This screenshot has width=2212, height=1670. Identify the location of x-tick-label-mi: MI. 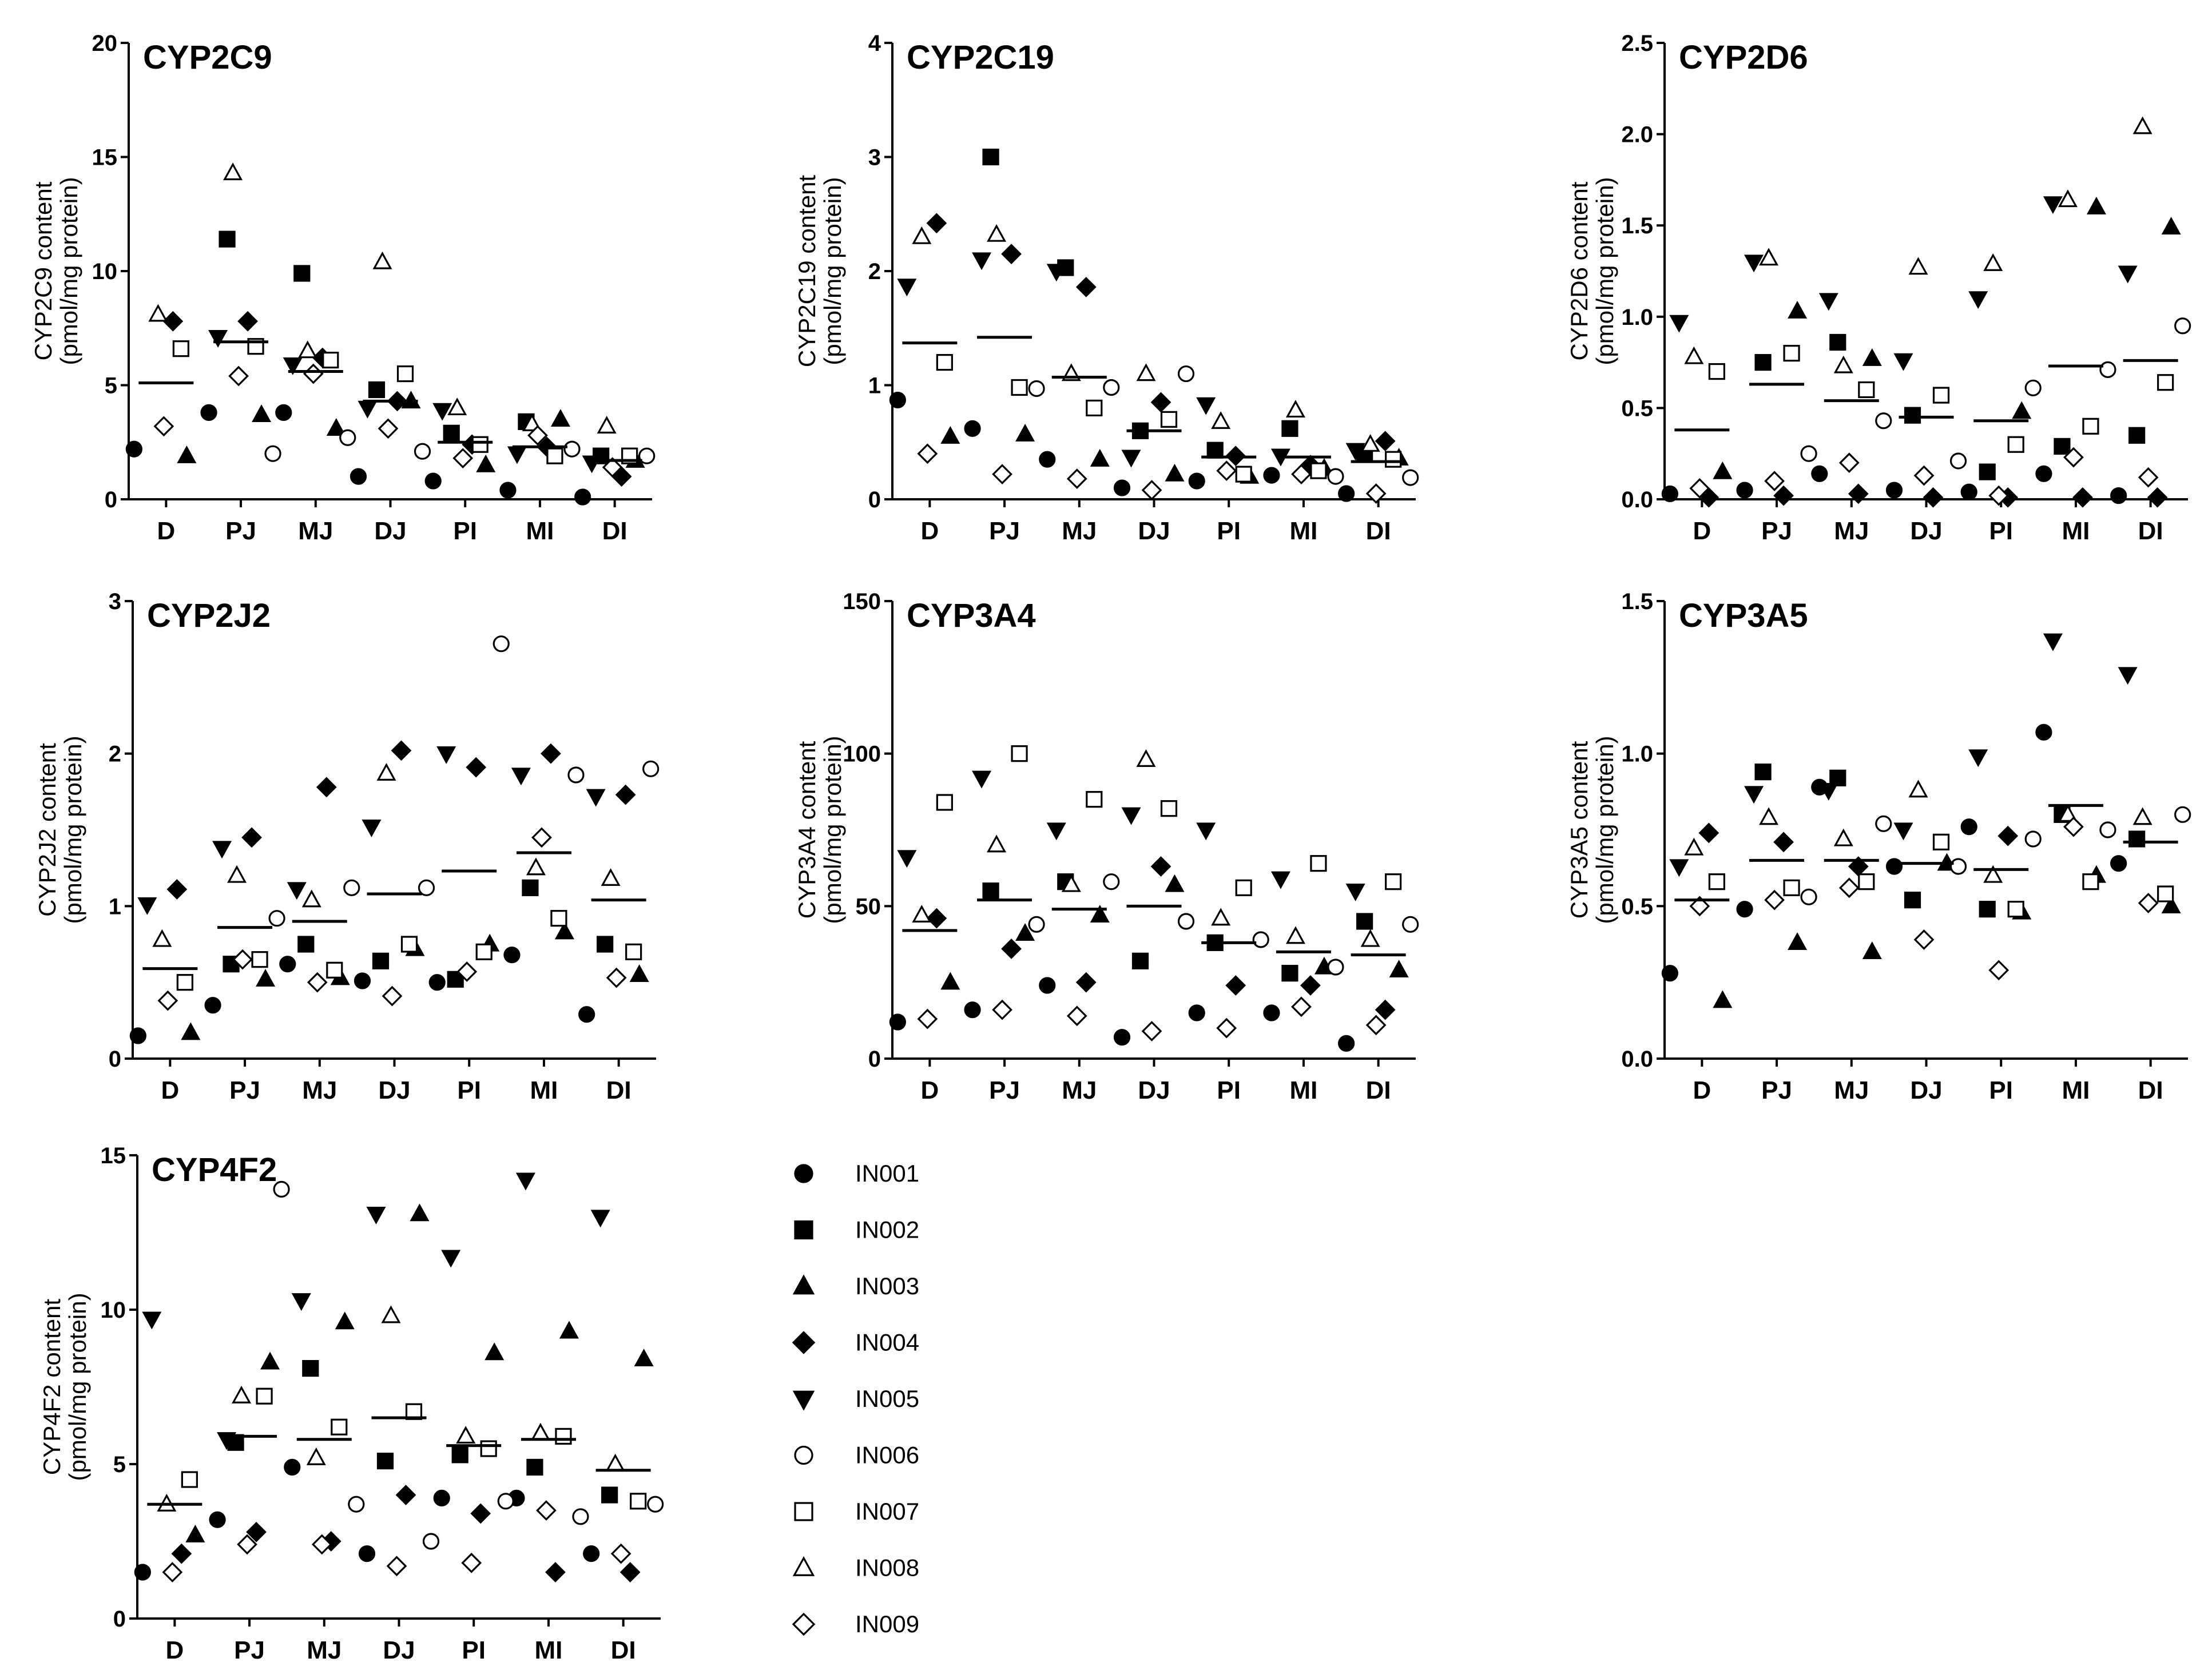
(2076, 531).